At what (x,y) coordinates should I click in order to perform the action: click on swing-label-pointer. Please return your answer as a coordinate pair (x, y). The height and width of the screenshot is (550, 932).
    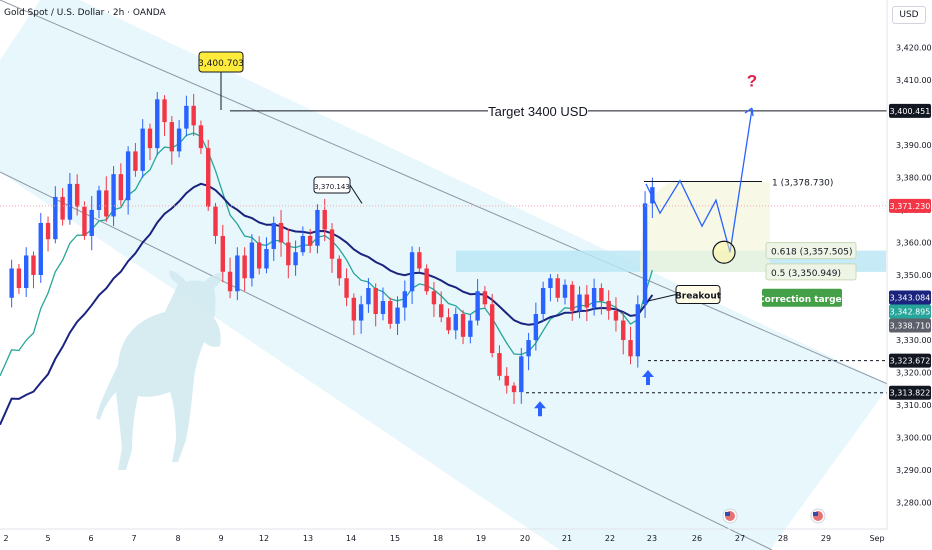
    Looking at the image, I should click on (356, 194).